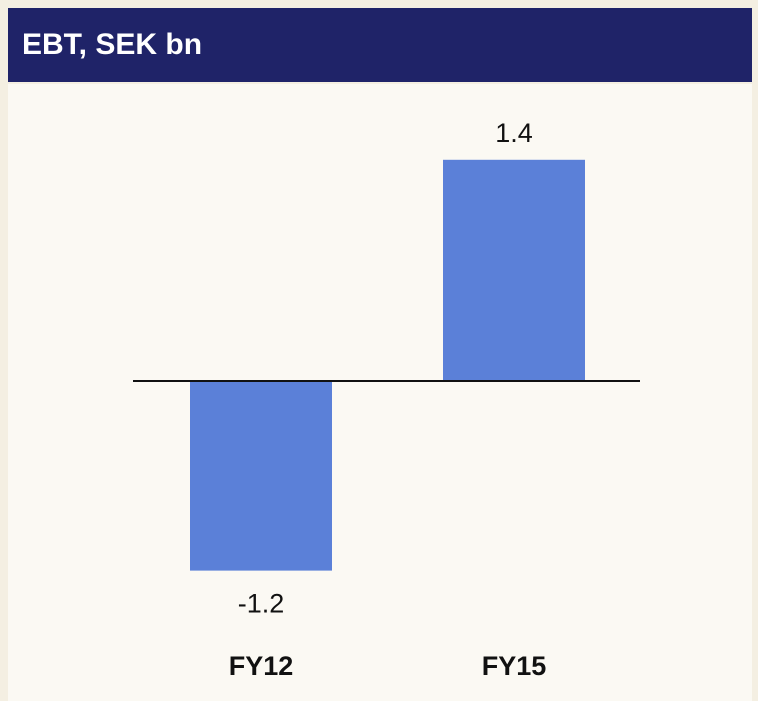  Describe the element at coordinates (514, 666) in the screenshot. I see `x-tick-label: FY15` at that location.